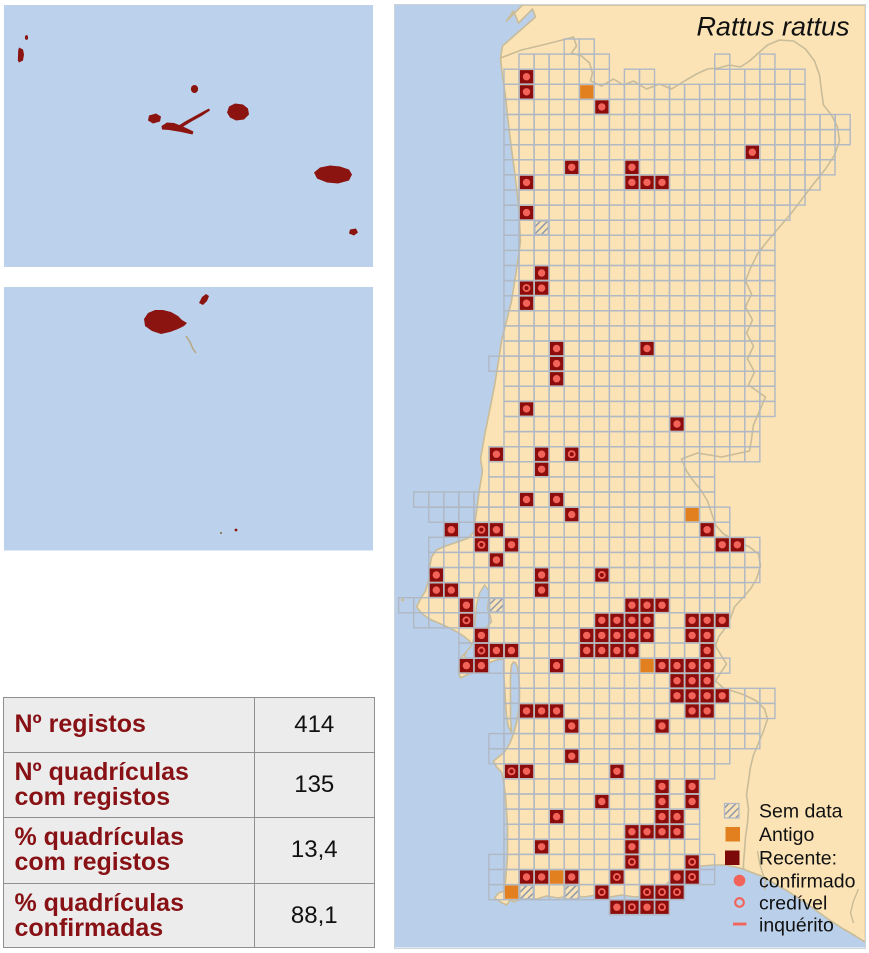 The width and height of the screenshot is (869, 953). Describe the element at coordinates (786, 835) in the screenshot. I see `svg-text: Antigo` at that location.